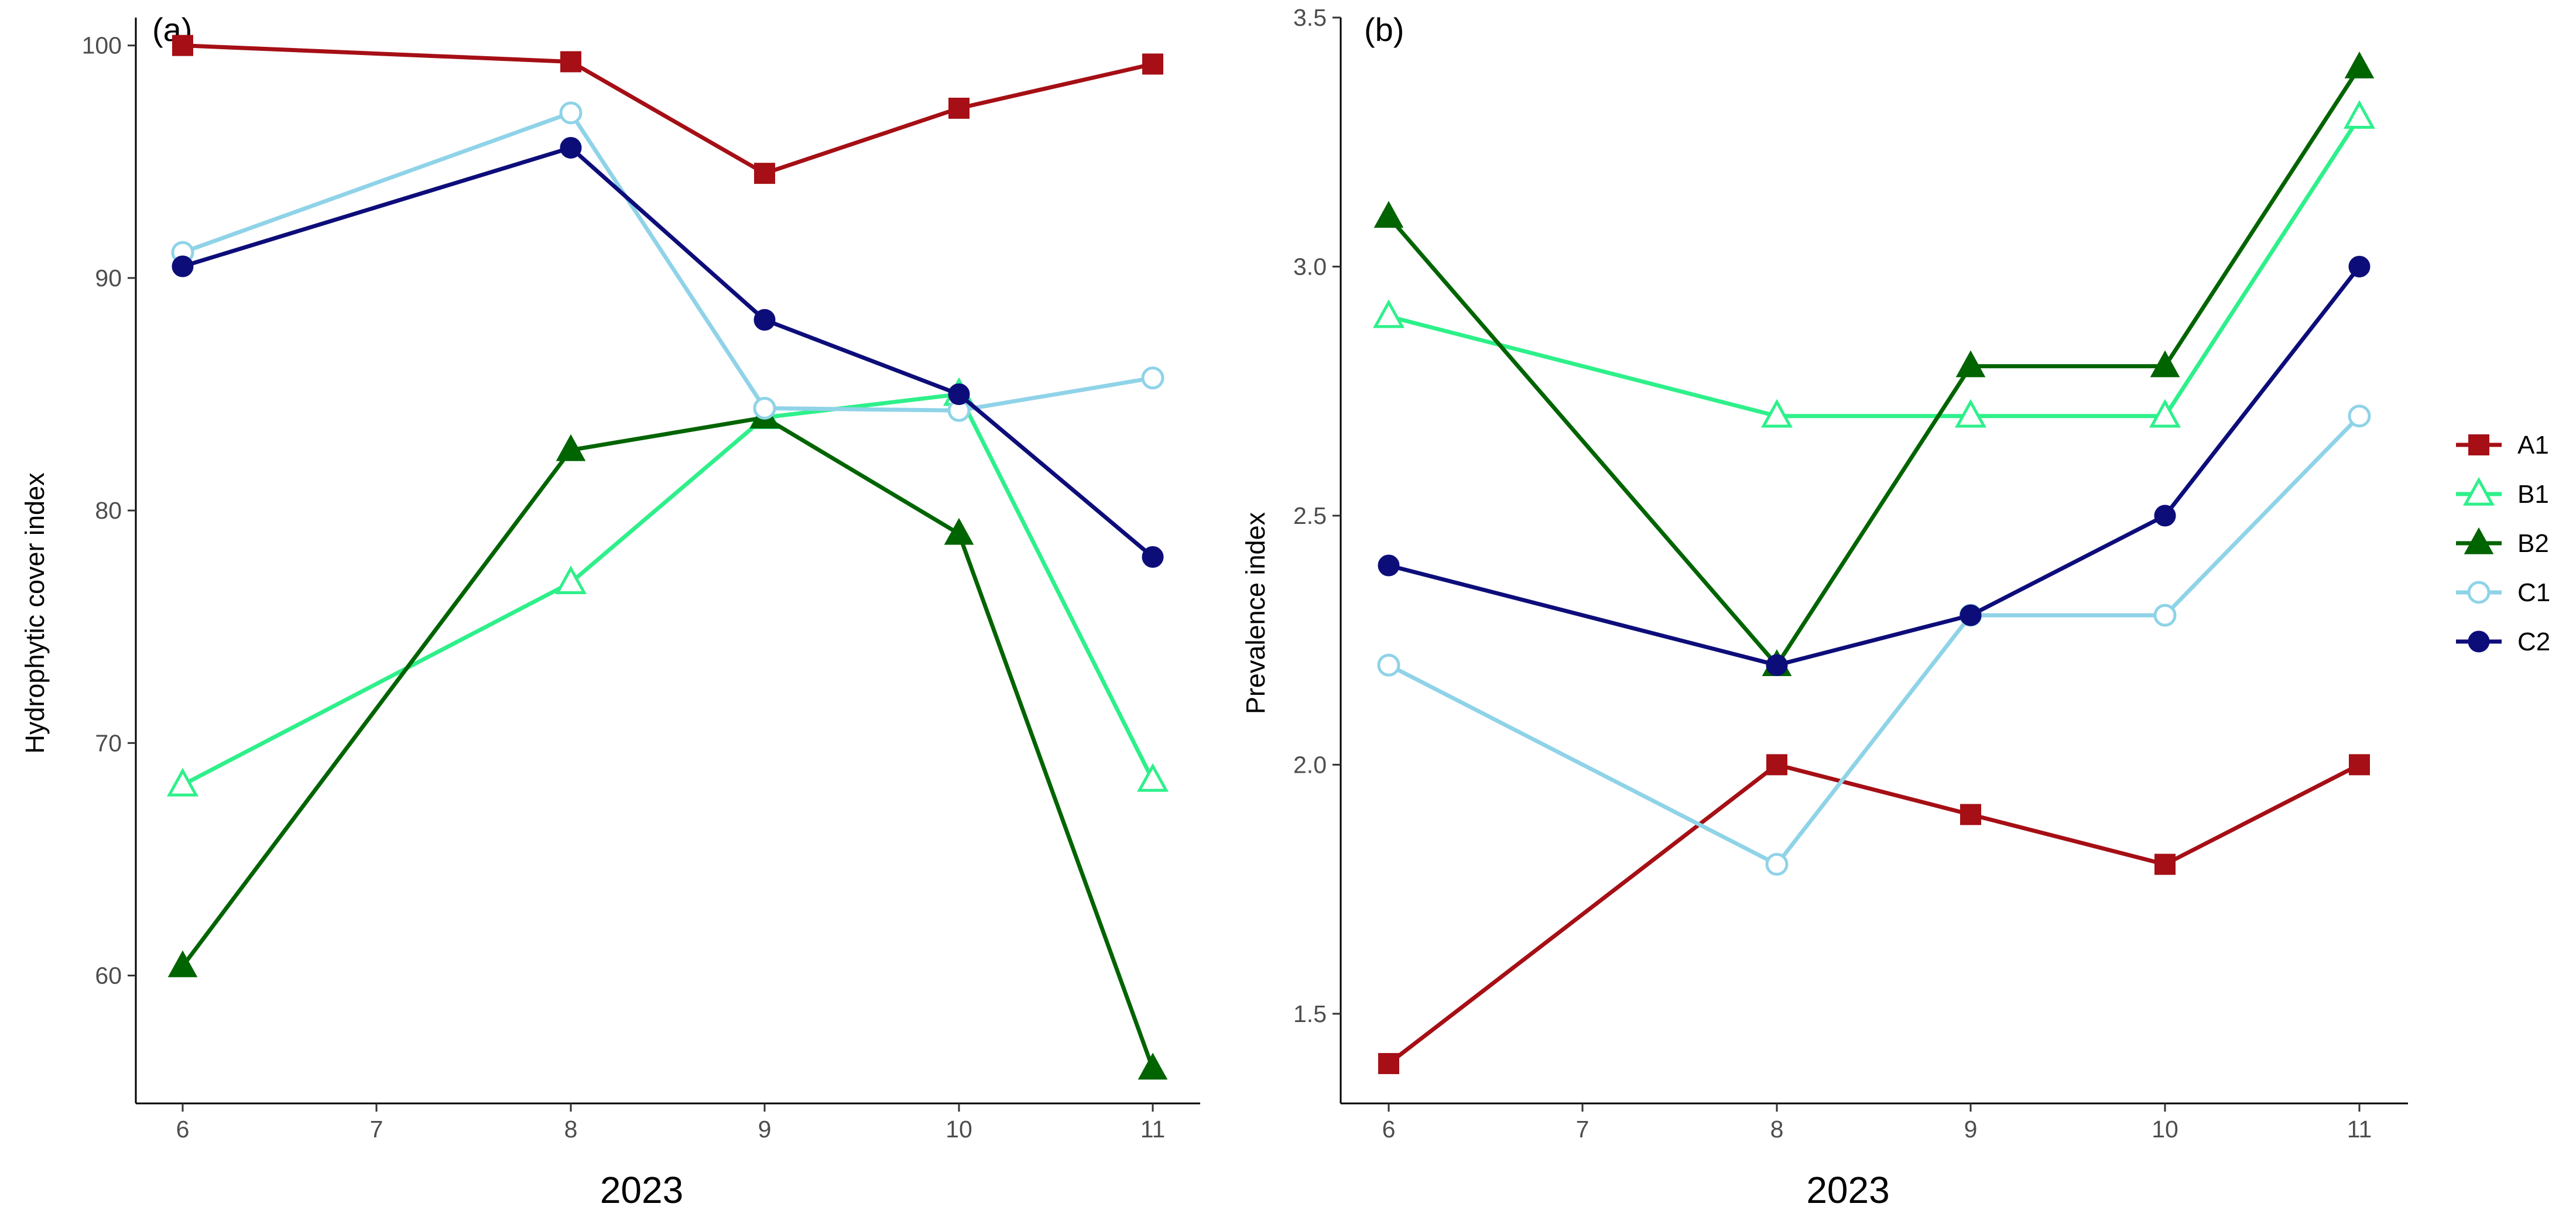  What do you see at coordinates (2533, 592) in the screenshot?
I see `legend-label: C1` at bounding box center [2533, 592].